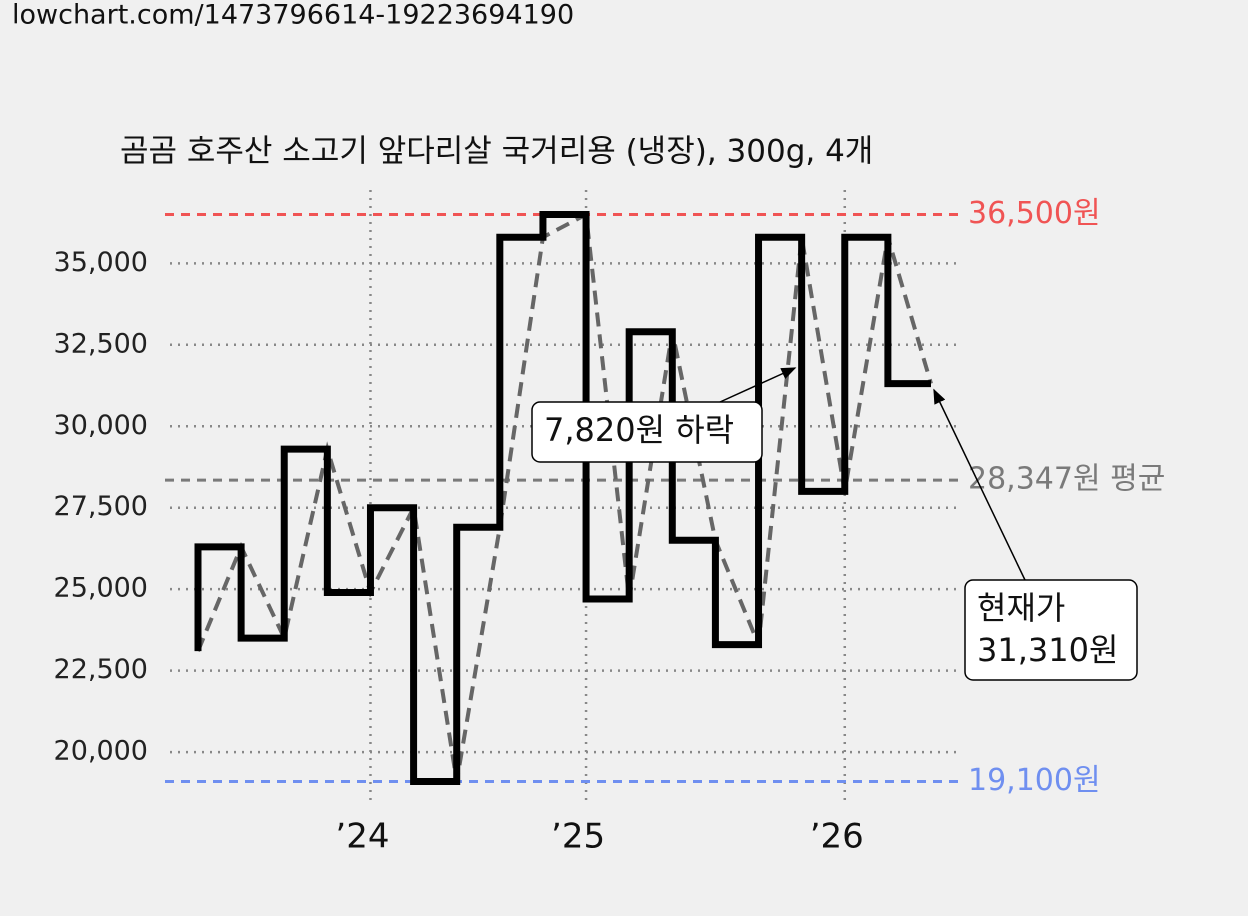 Image resolution: width=1248 pixels, height=916 pixels. What do you see at coordinates (101, 343) in the screenshot?
I see `y-tick-label: 32,500` at bounding box center [101, 343].